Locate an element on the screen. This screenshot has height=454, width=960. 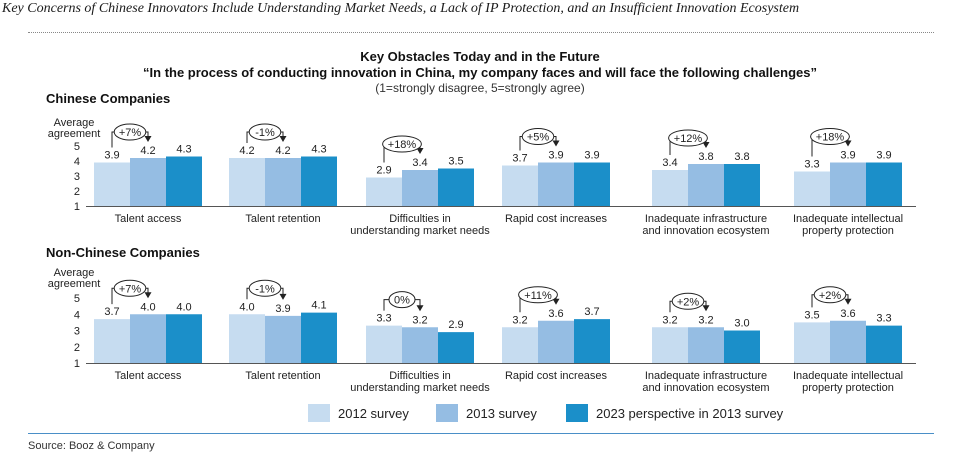
data-label: 3.3 is located at coordinates (811, 165).